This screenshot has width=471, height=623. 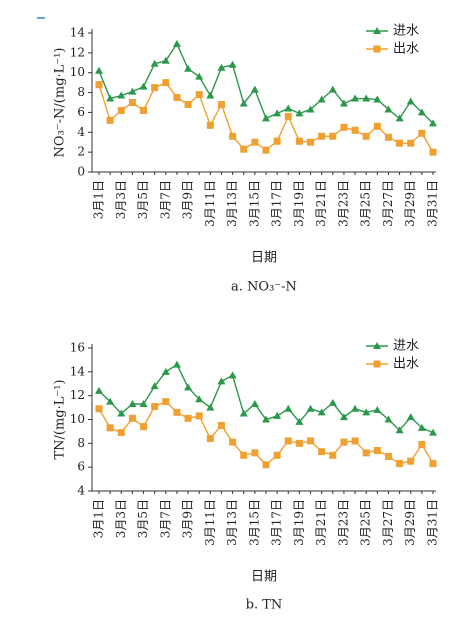 I want to click on caption: b. TN, so click(x=264, y=605).